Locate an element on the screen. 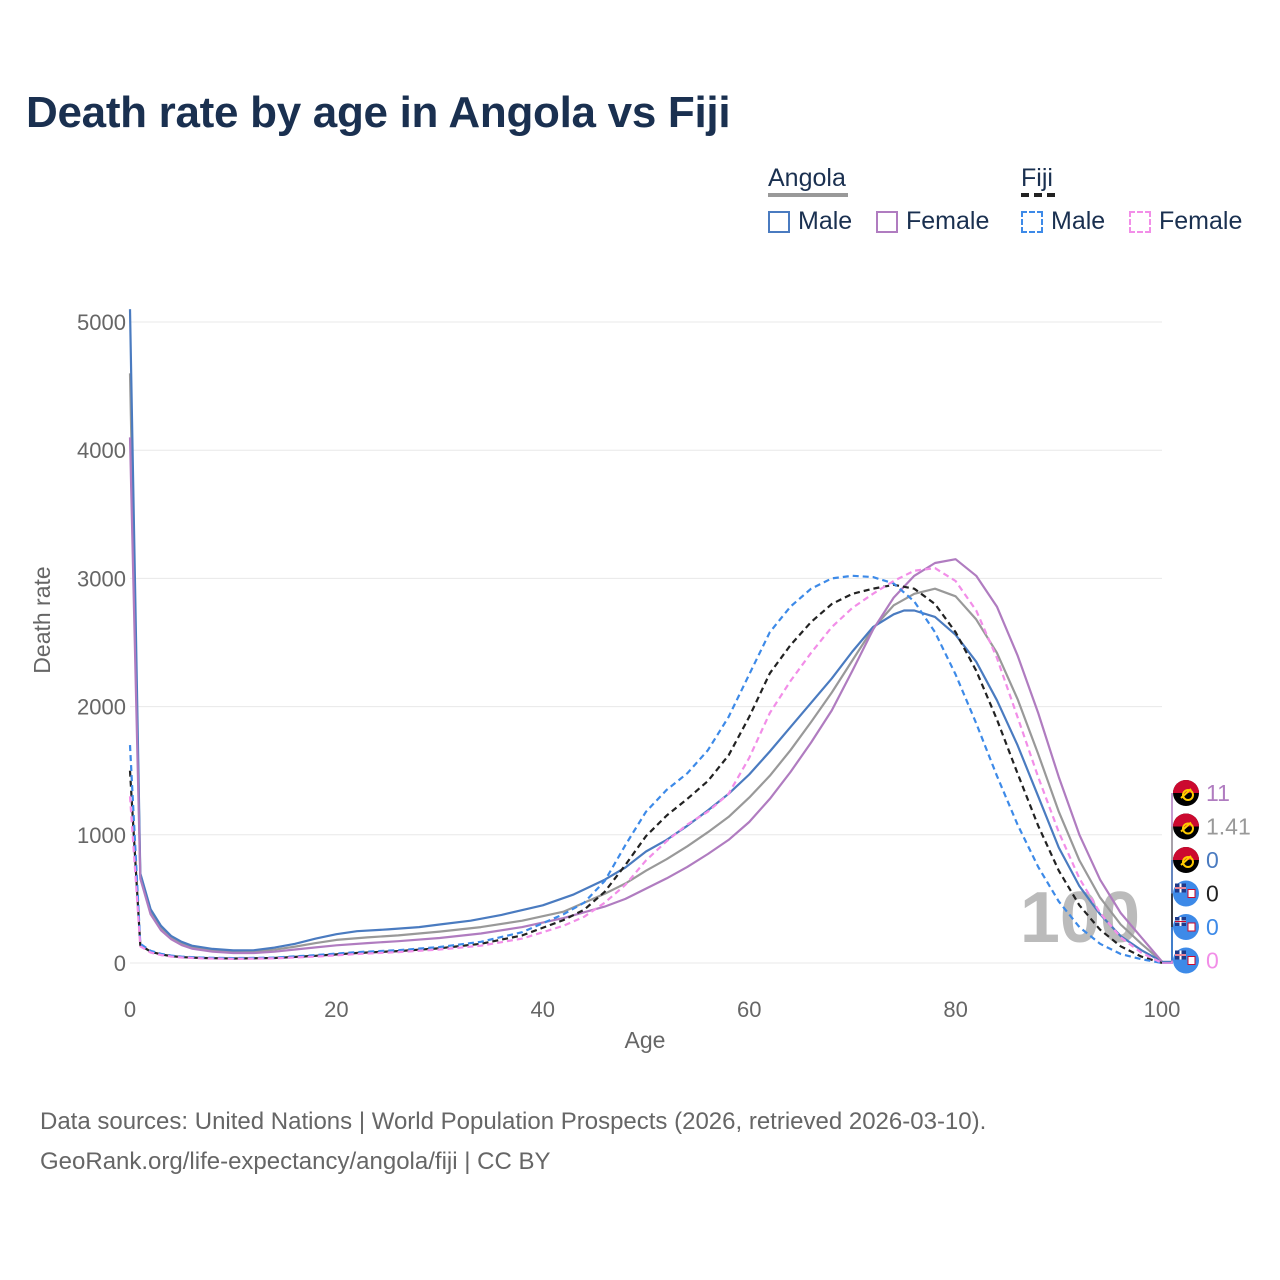  legend-swatch-angola-male is located at coordinates (779, 221).